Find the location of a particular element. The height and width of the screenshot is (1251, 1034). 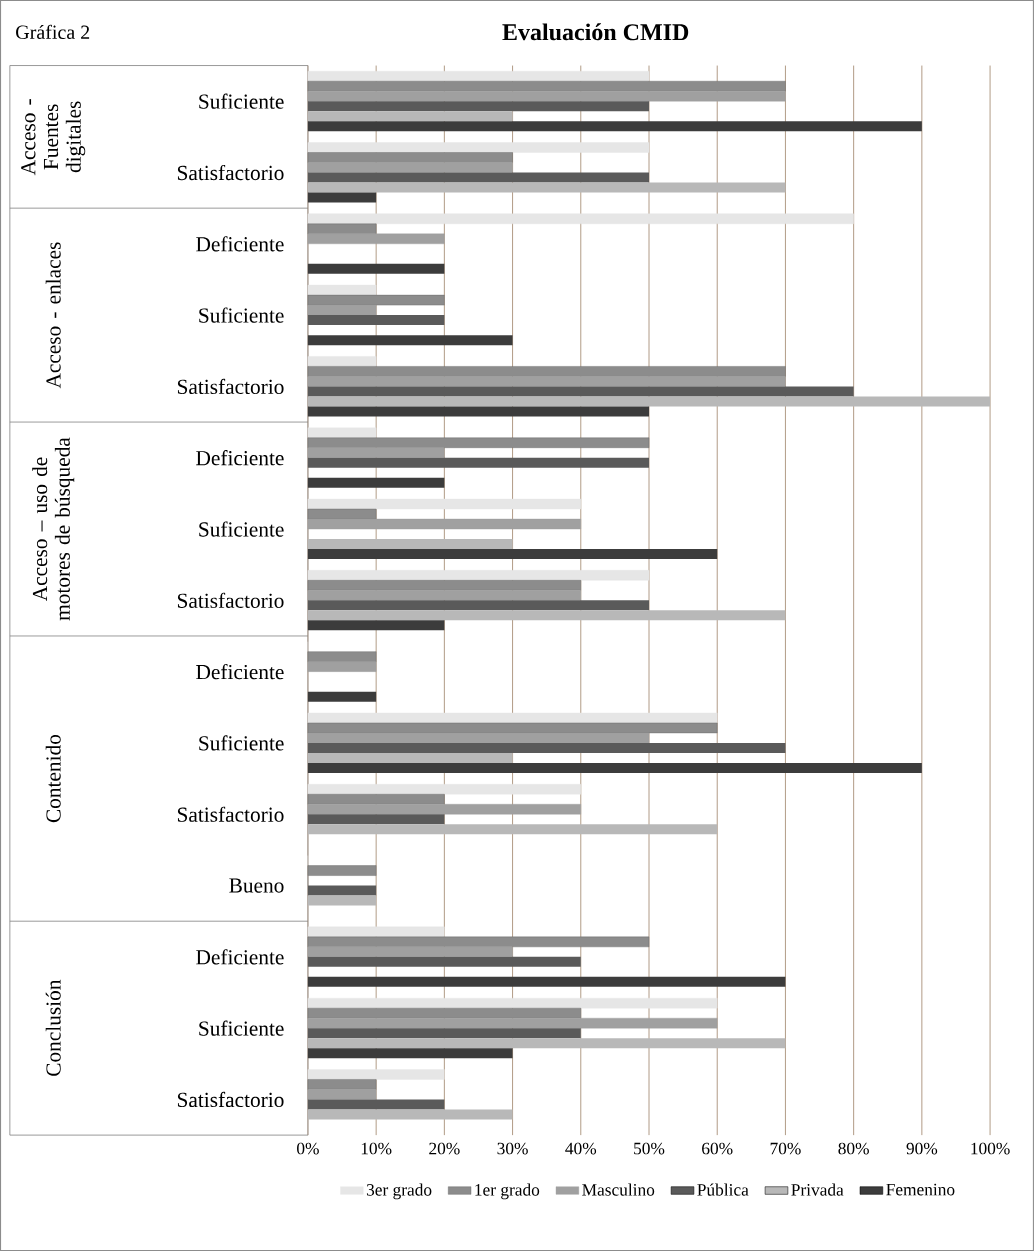

text: Conclusión is located at coordinates (53, 1027).